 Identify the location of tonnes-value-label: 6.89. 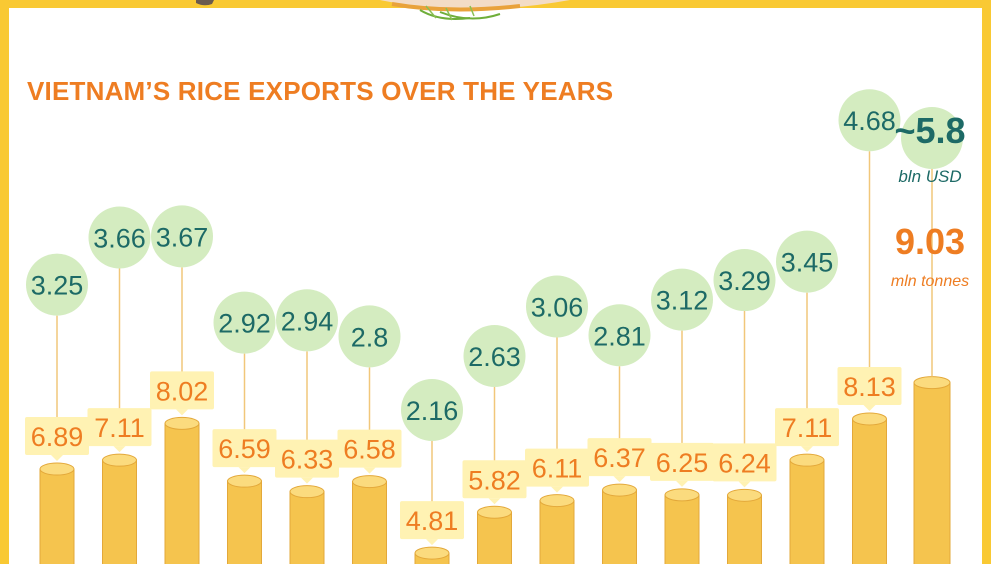
(57, 437).